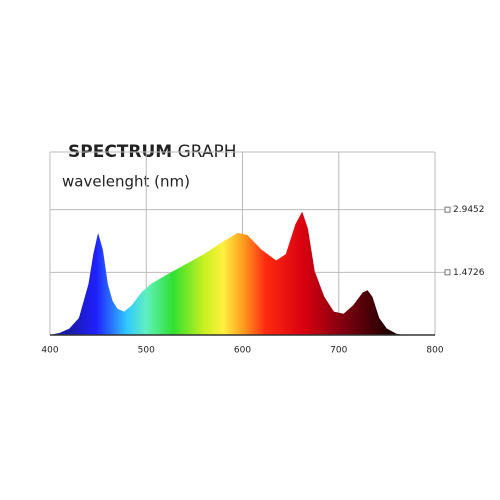 The width and height of the screenshot is (500, 500). Describe the element at coordinates (242, 351) in the screenshot. I see `x-tick-label: 600` at that location.